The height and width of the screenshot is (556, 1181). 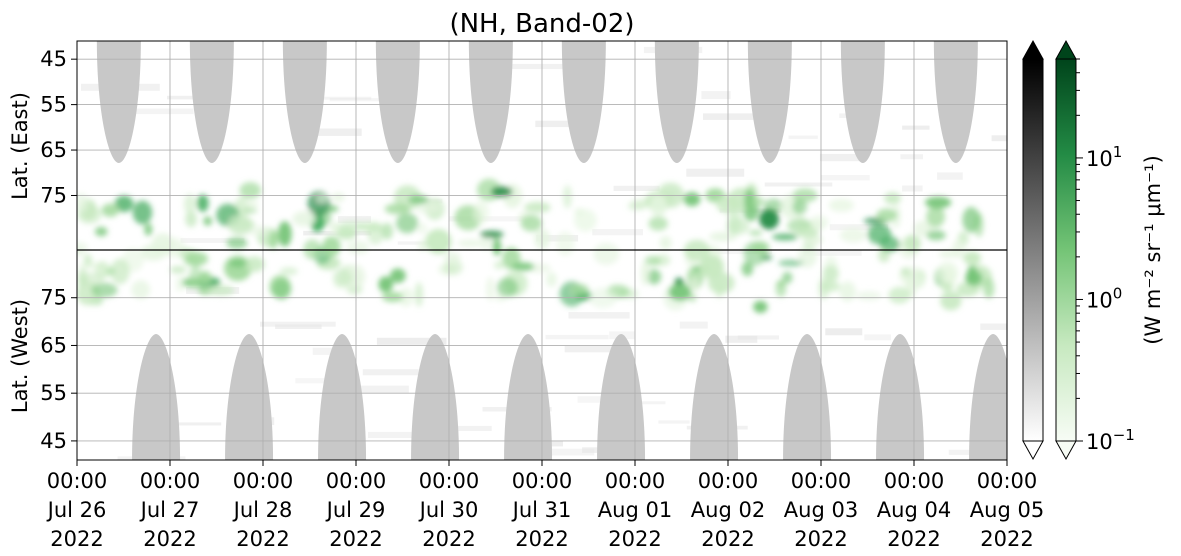 I want to click on y-tick-label-east: 45, so click(x=53, y=59).